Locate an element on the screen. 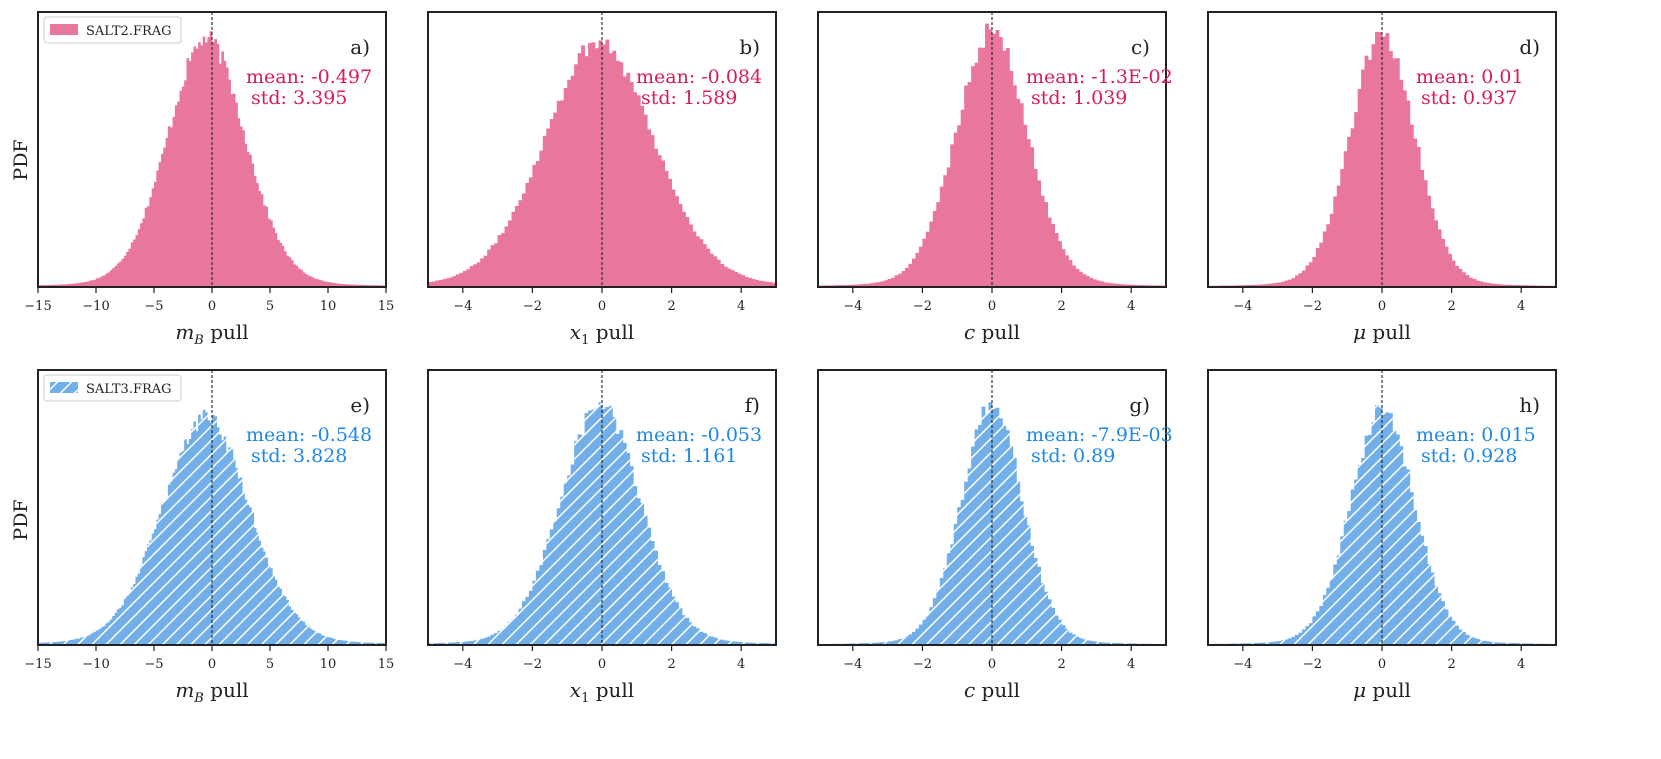  x-axis-label-variable: c is located at coordinates (969, 332).